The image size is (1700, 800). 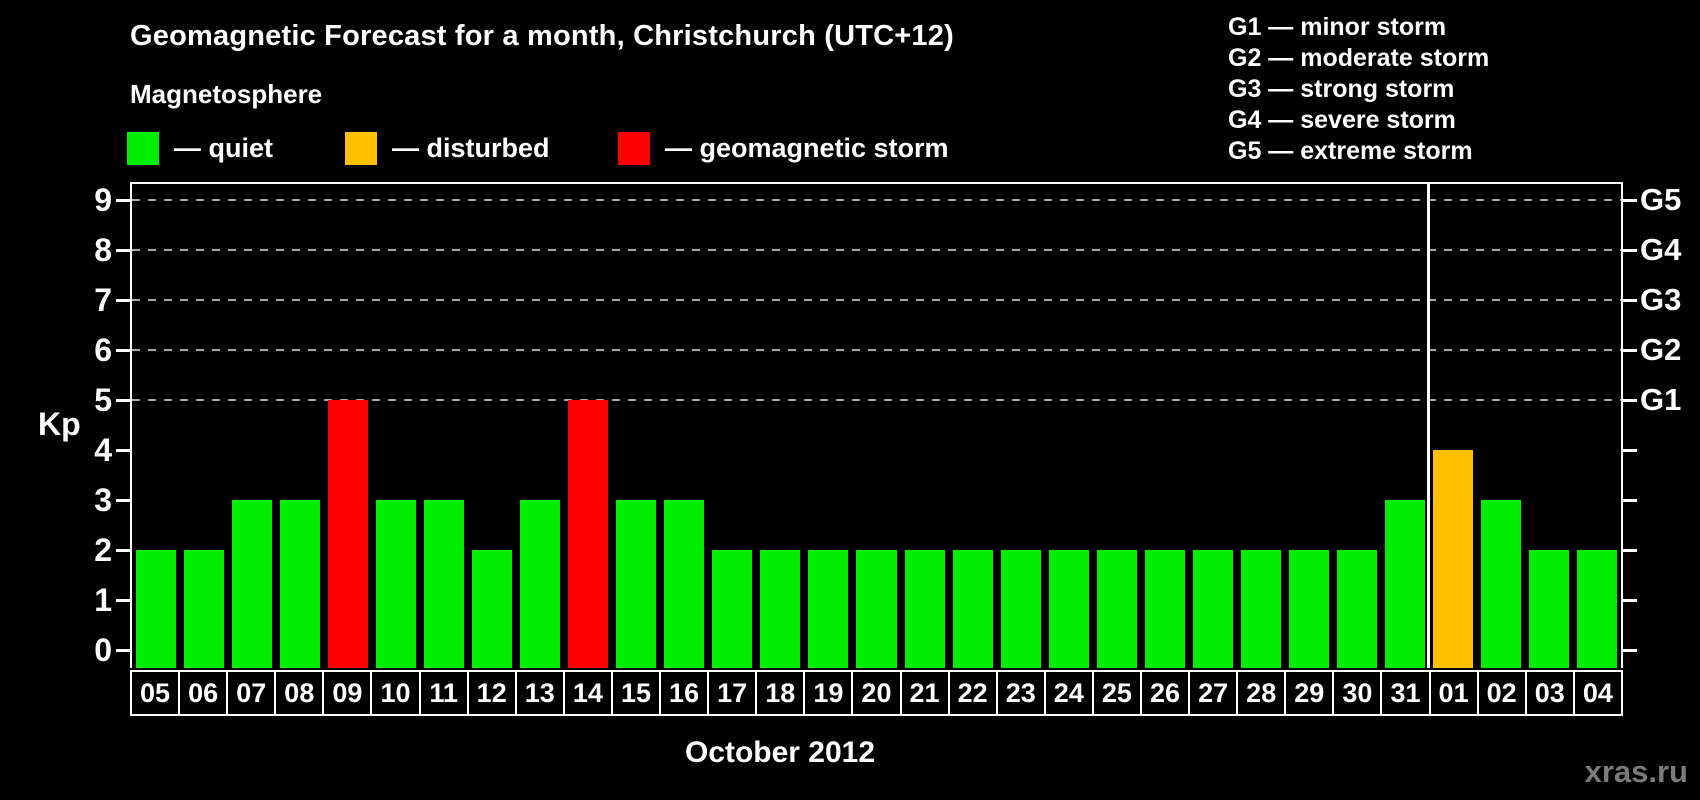 What do you see at coordinates (1429, 426) in the screenshot?
I see `month-separator-line` at bounding box center [1429, 426].